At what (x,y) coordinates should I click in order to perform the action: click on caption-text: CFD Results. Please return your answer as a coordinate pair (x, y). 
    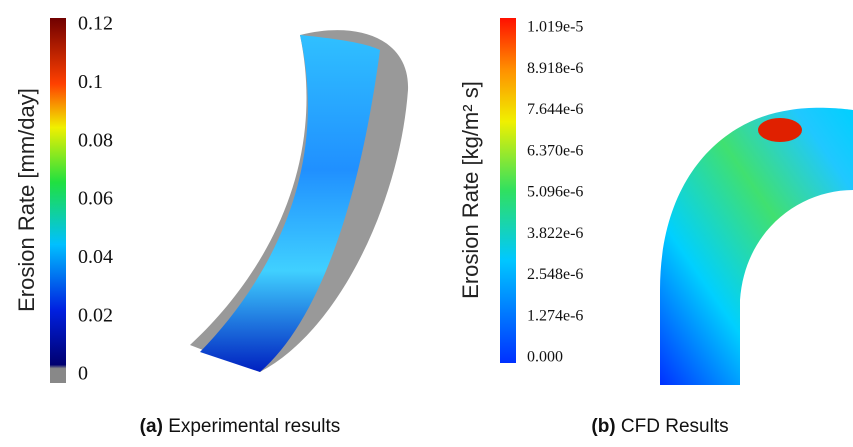
    Looking at the image, I should click on (675, 426).